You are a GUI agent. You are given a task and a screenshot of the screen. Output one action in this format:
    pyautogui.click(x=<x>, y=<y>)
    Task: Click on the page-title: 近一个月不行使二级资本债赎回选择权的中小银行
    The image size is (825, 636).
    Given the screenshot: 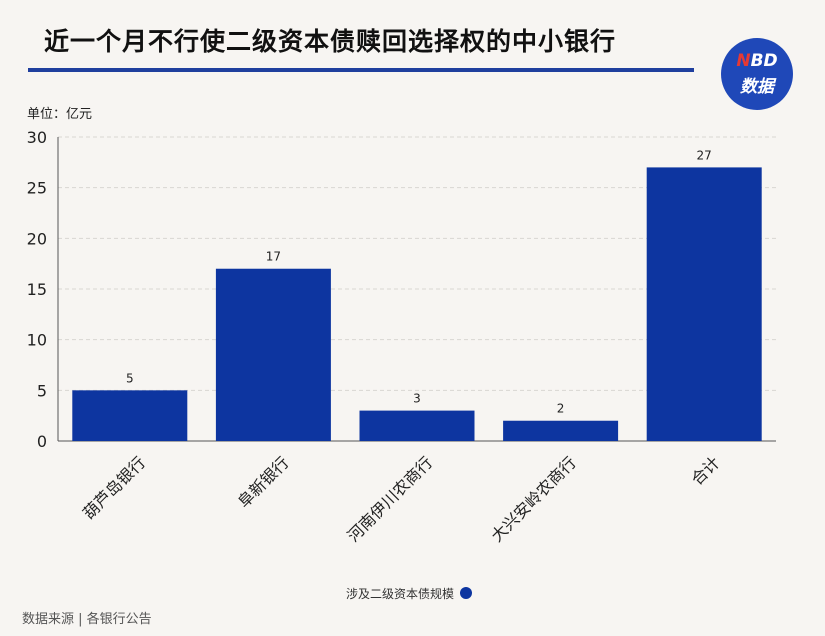 What is the action you would take?
    pyautogui.click(x=330, y=41)
    